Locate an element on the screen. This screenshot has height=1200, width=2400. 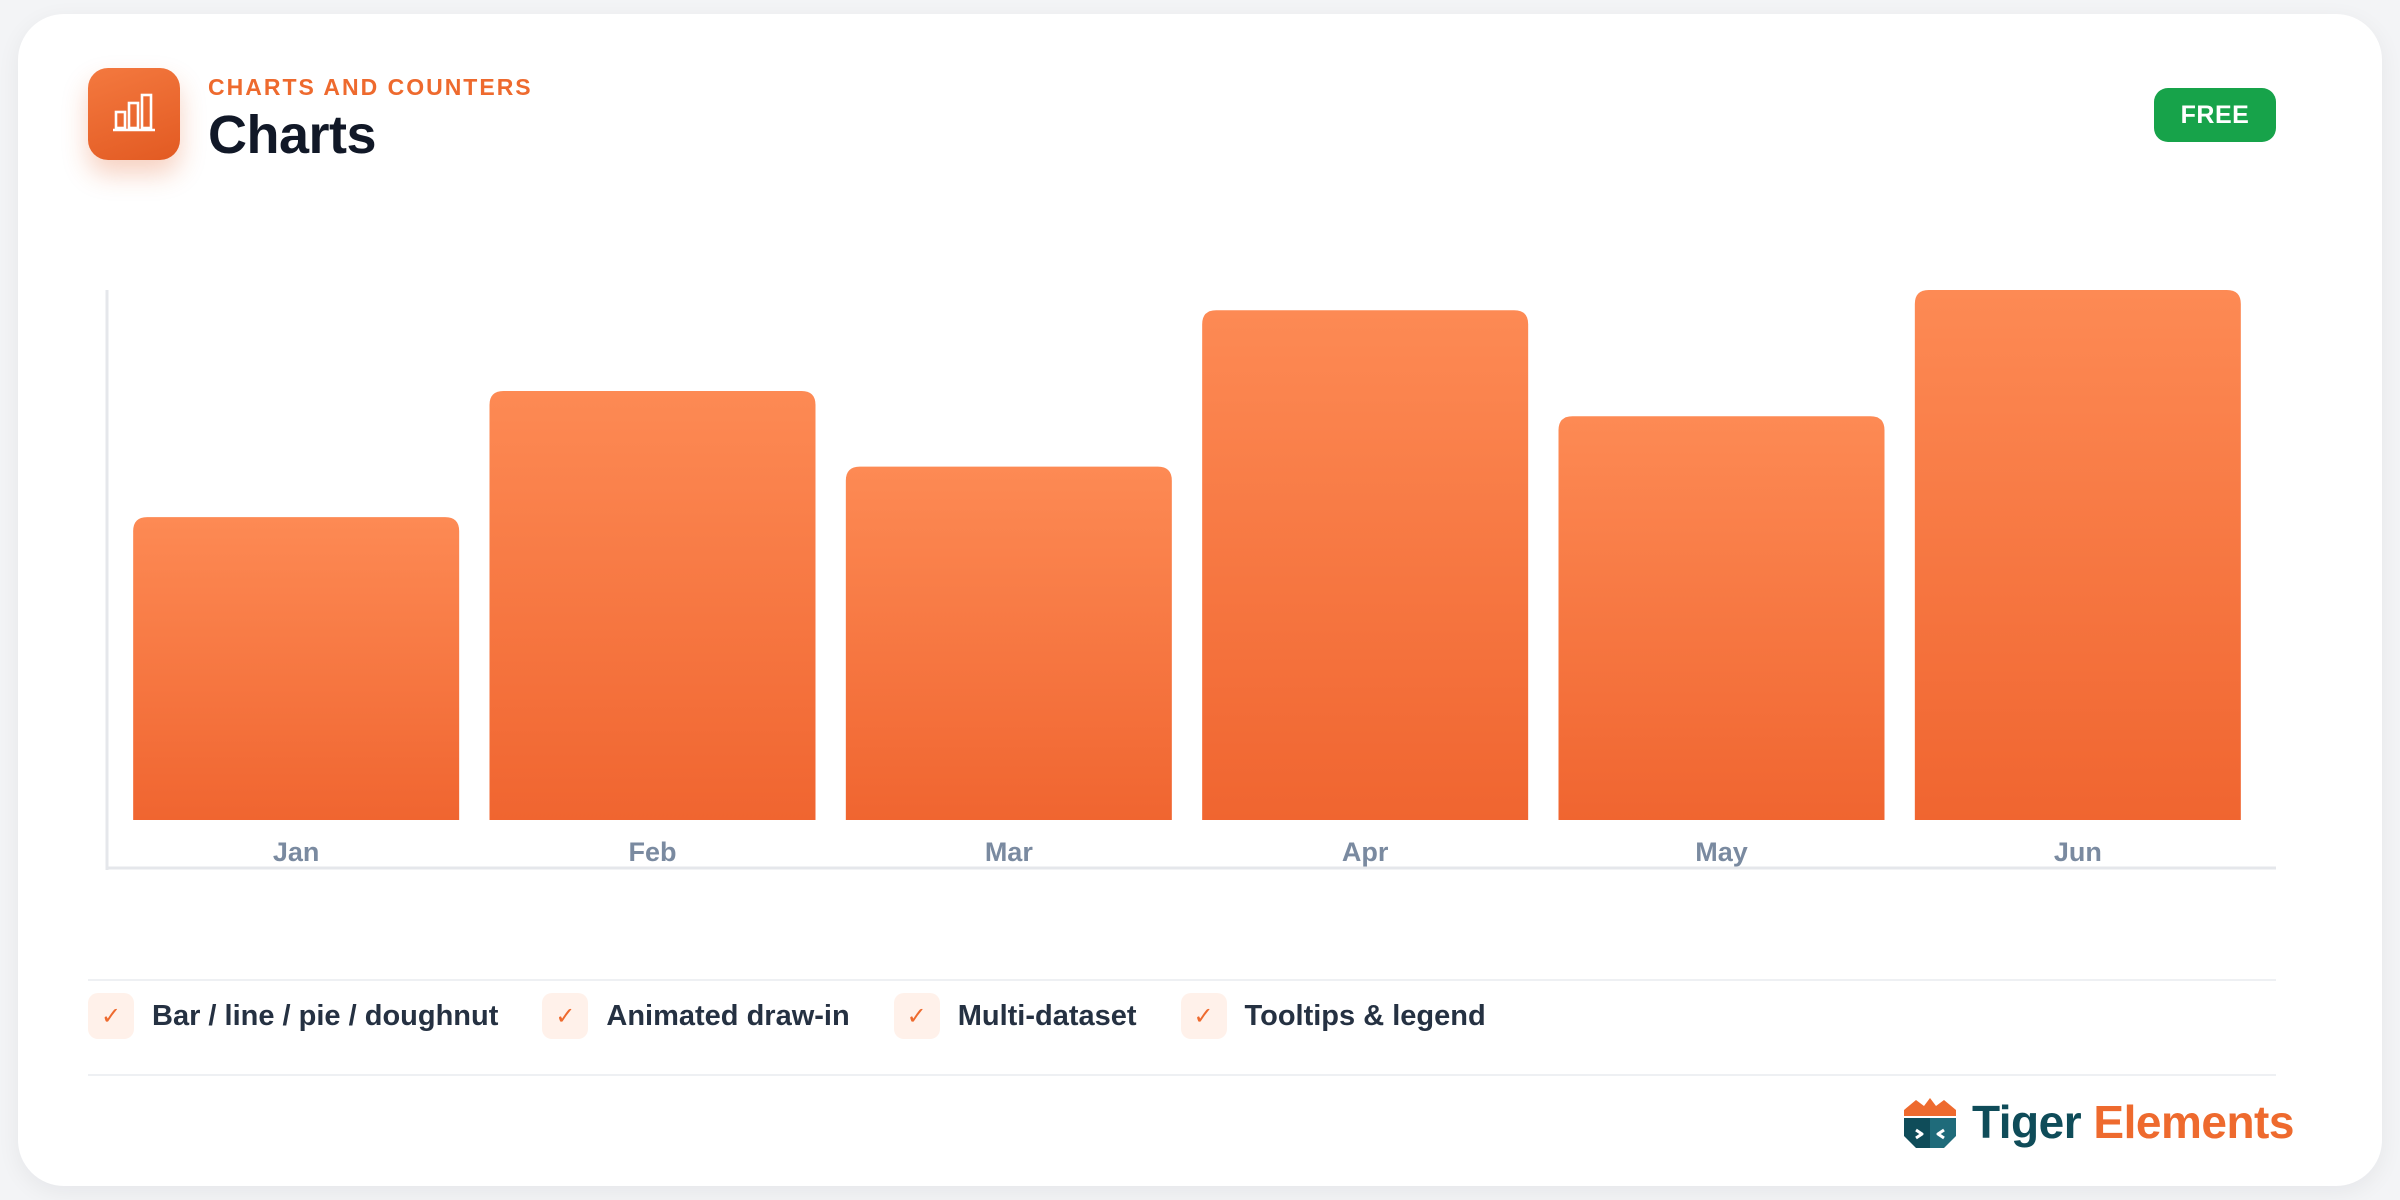
x-tick-label: Jan is located at coordinates (296, 852).